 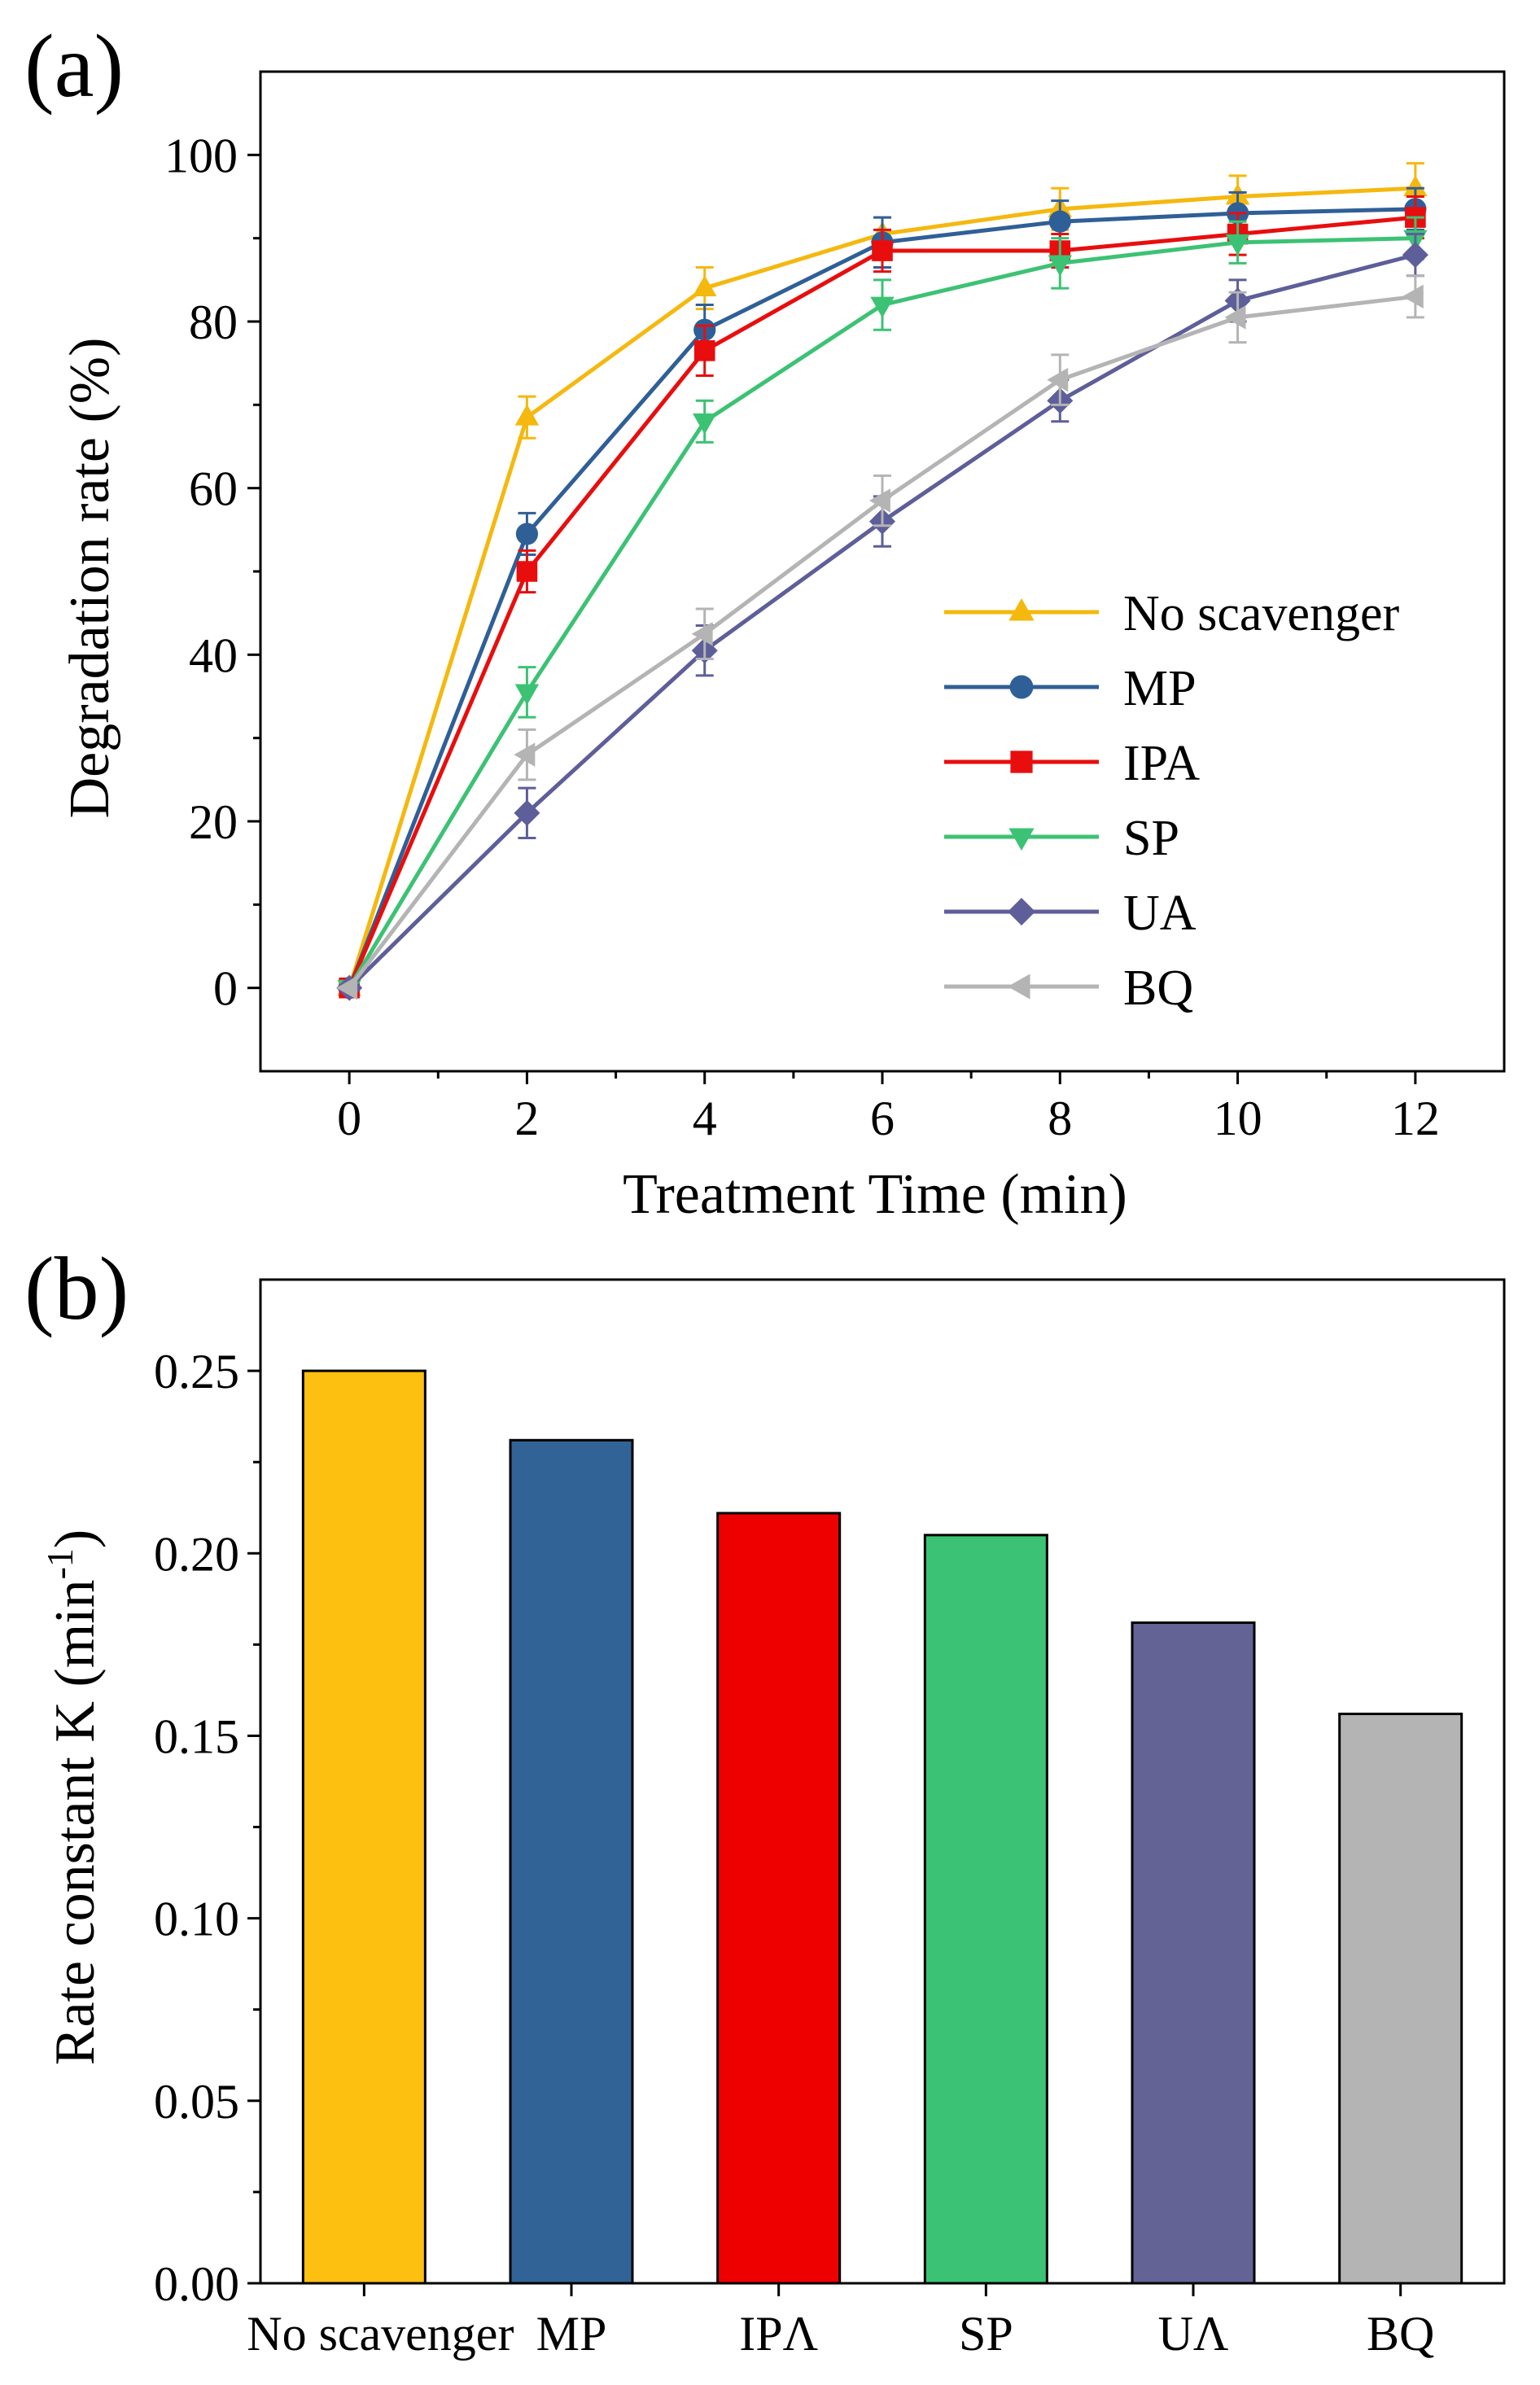 What do you see at coordinates (74, 66) in the screenshot?
I see `panel-label-a: (a)` at bounding box center [74, 66].